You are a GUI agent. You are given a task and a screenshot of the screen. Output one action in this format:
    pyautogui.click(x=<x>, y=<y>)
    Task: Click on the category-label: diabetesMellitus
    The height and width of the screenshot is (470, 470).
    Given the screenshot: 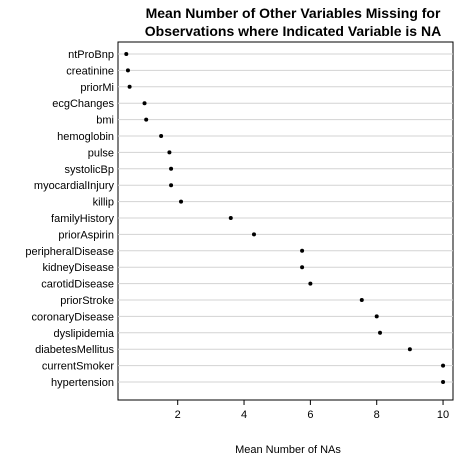 What is the action you would take?
    pyautogui.click(x=74, y=350)
    